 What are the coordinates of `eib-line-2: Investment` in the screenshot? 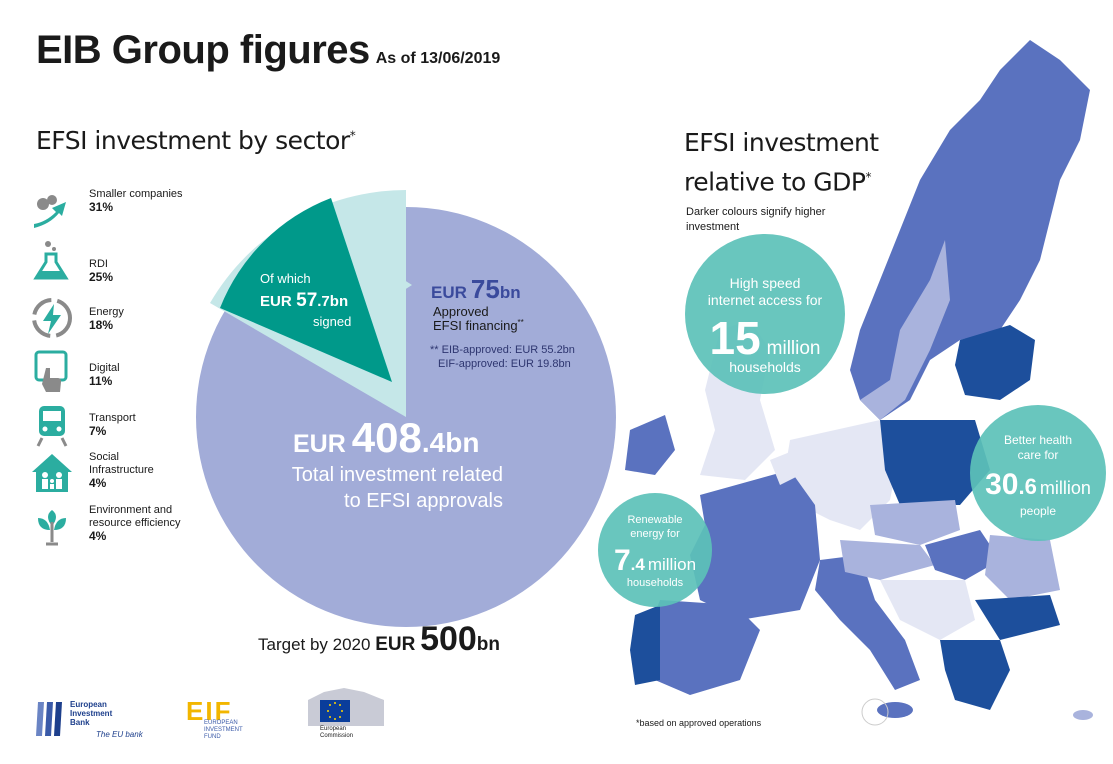 It's located at (91, 713).